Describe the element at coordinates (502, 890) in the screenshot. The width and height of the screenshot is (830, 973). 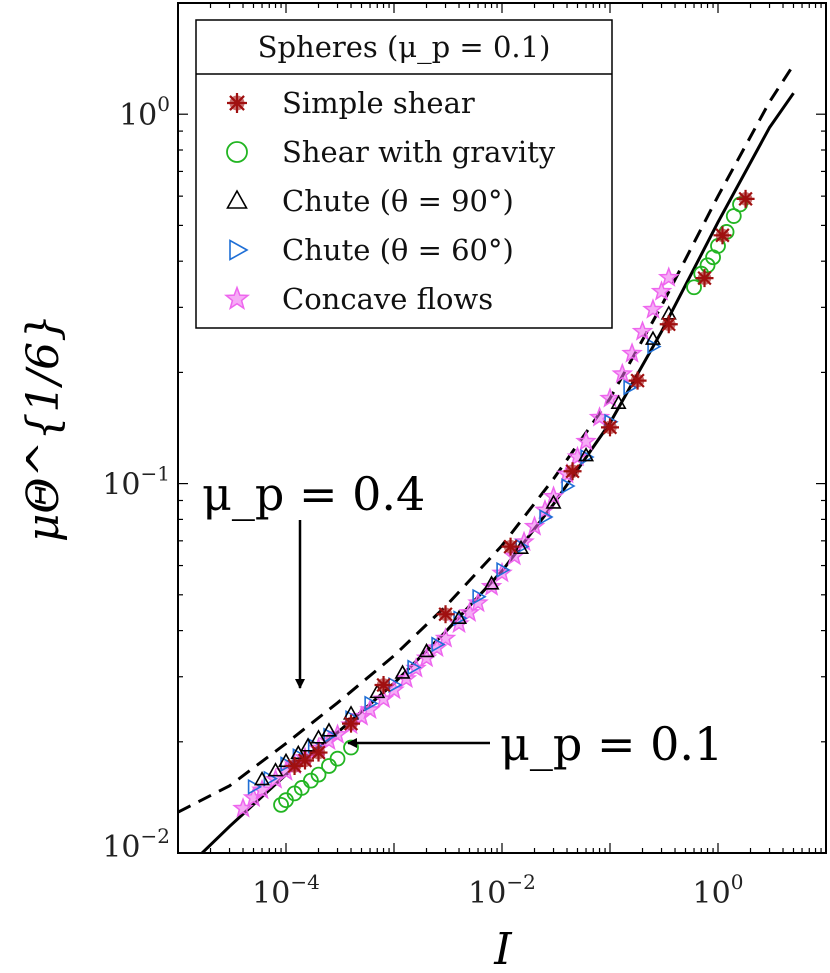
I see `x-tick-label: 10⁻²` at that location.